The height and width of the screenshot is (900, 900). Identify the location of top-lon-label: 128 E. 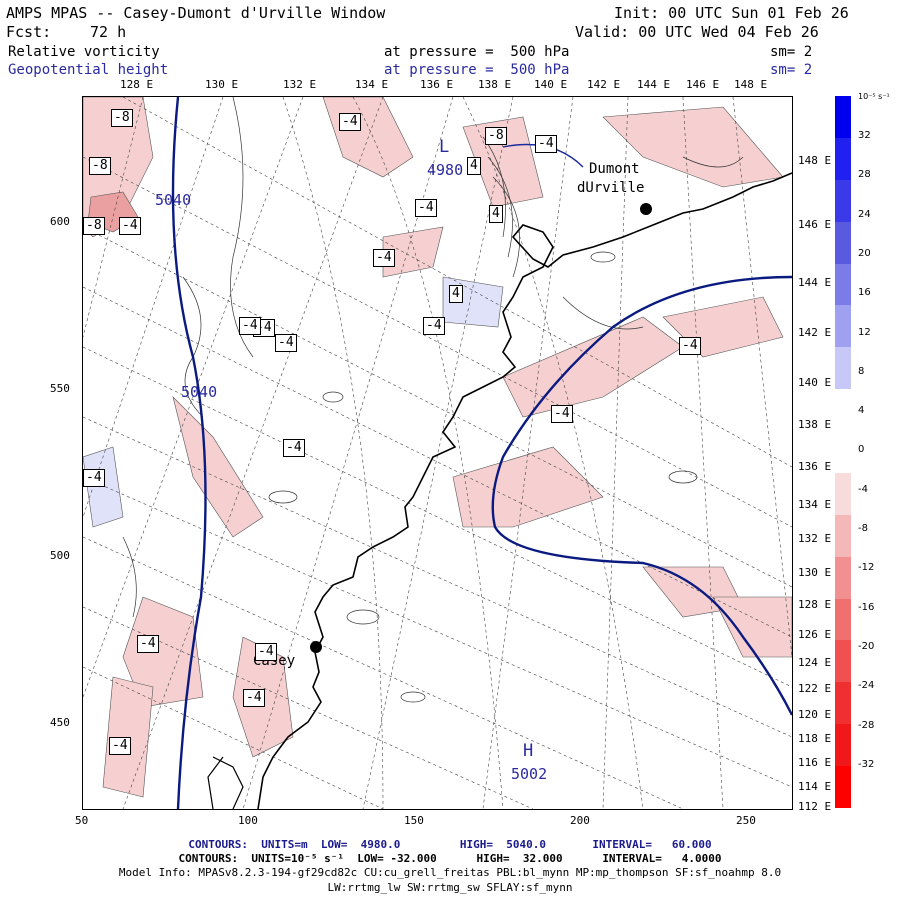
(137, 84).